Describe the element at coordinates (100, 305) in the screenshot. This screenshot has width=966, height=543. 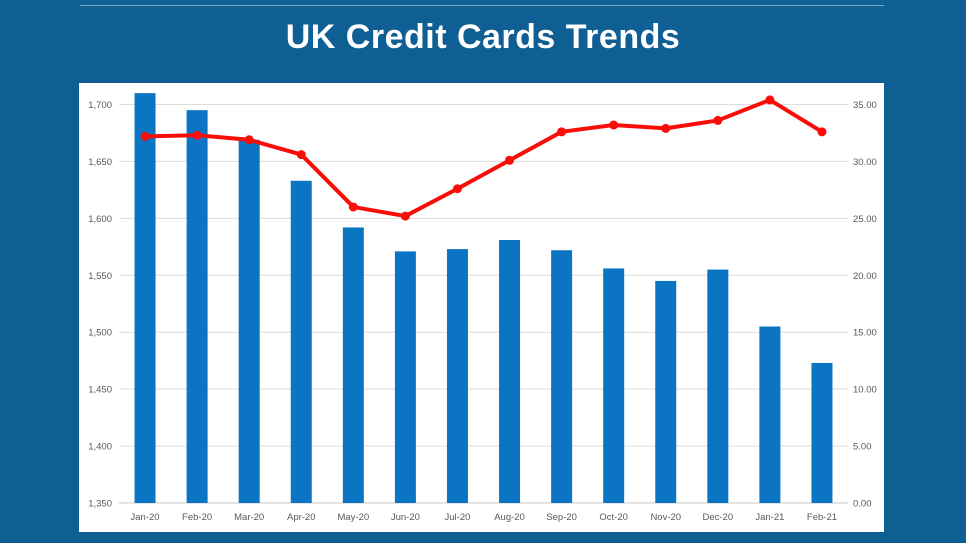
I see `left-axis-labels: 1,350 1,400 1,450 1,500 1,550 1,600 1,650 1,700` at that location.